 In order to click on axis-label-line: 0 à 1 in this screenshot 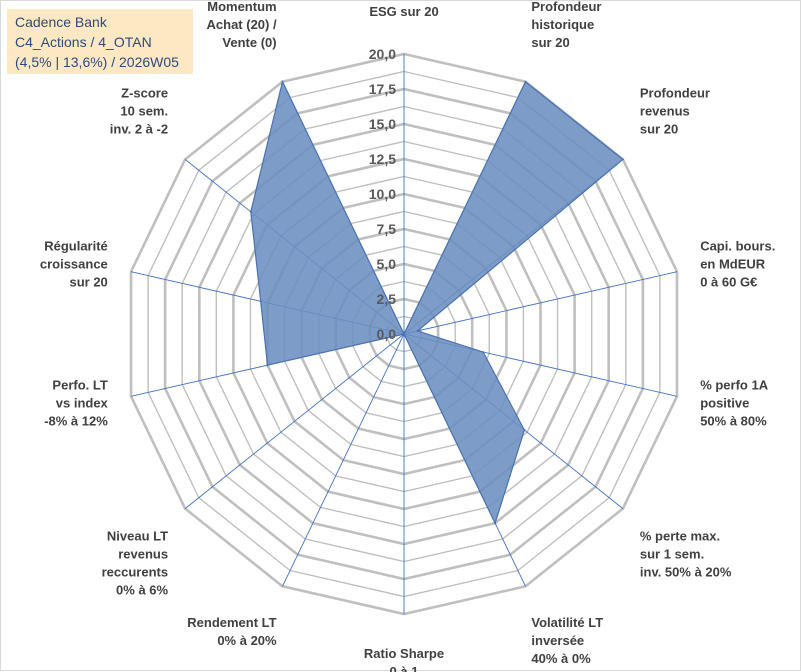, I will do `click(404, 668)`.